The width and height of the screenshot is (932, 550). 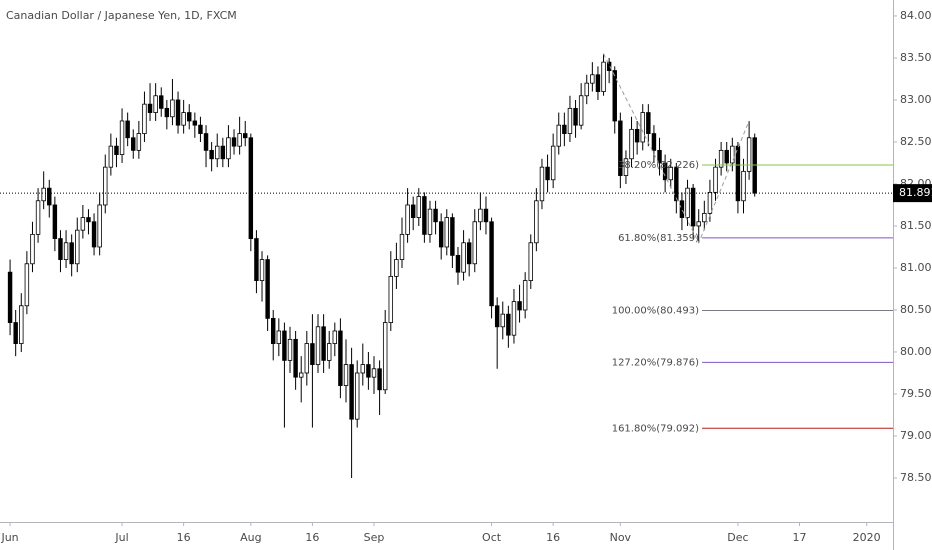 I want to click on x-tick-label: Oct, so click(x=492, y=537).